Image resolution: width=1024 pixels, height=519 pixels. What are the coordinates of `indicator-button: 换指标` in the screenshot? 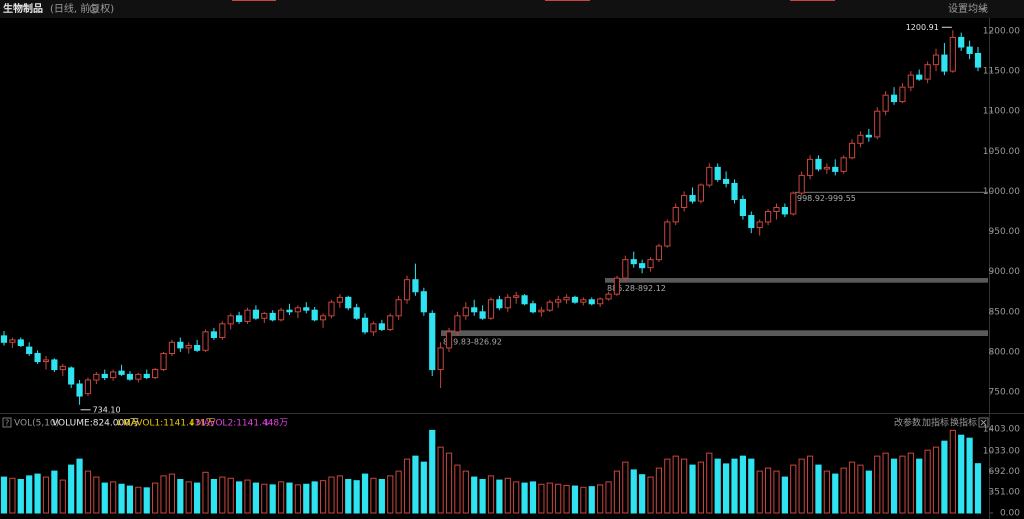 It's located at (963, 423).